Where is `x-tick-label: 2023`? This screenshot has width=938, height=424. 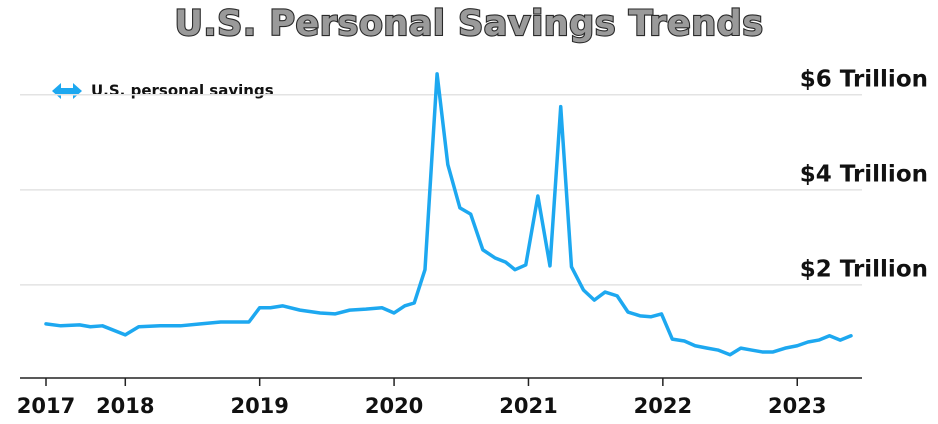
x-tick-label: 2023 is located at coordinates (797, 406).